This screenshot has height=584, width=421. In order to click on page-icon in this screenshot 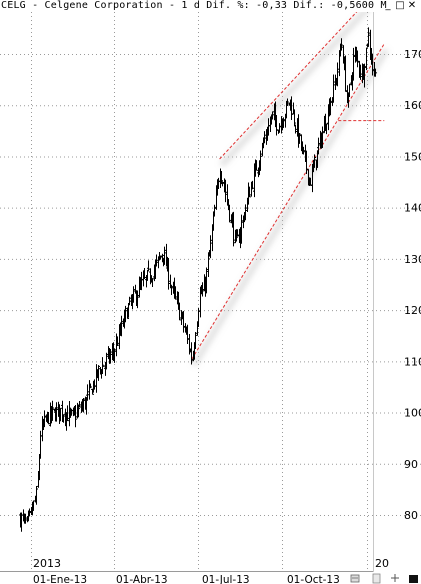, I will do `click(376, 578)`.